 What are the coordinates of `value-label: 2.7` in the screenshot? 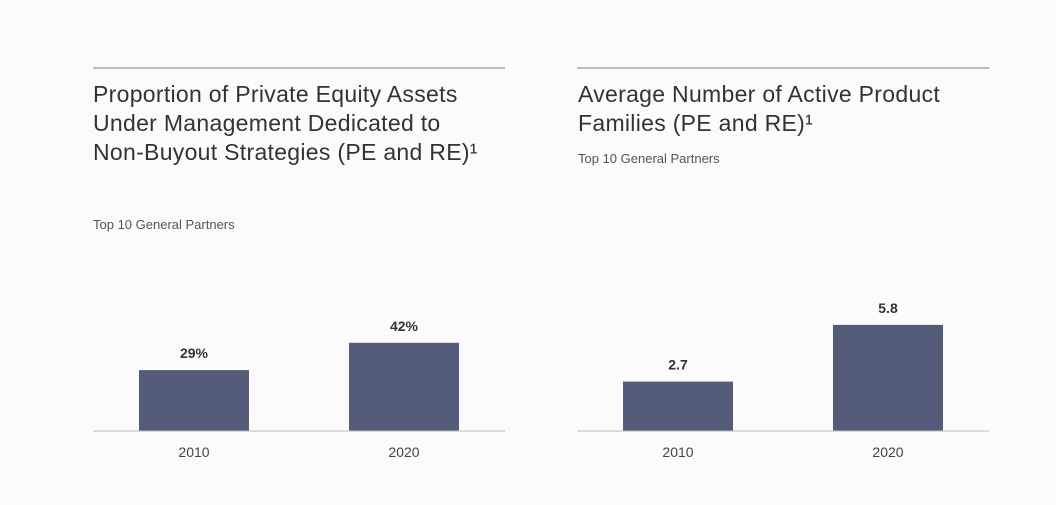 It's located at (678, 365).